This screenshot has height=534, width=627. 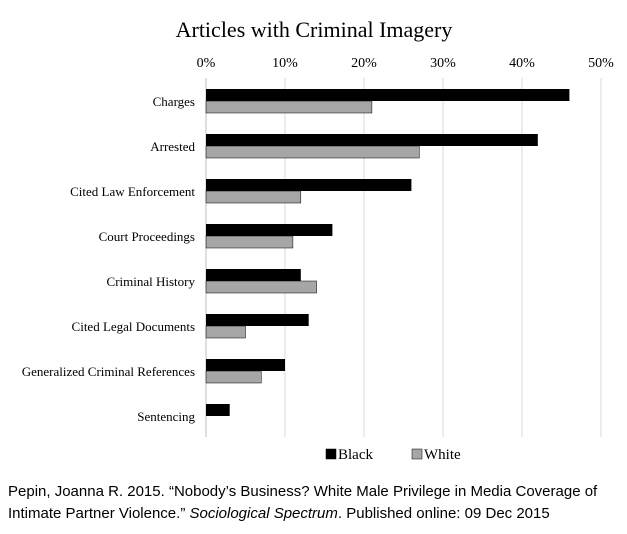 What do you see at coordinates (406, 63) in the screenshot?
I see `x-axis-ticks: 0% 10% 20% 30% 40% 50%` at bounding box center [406, 63].